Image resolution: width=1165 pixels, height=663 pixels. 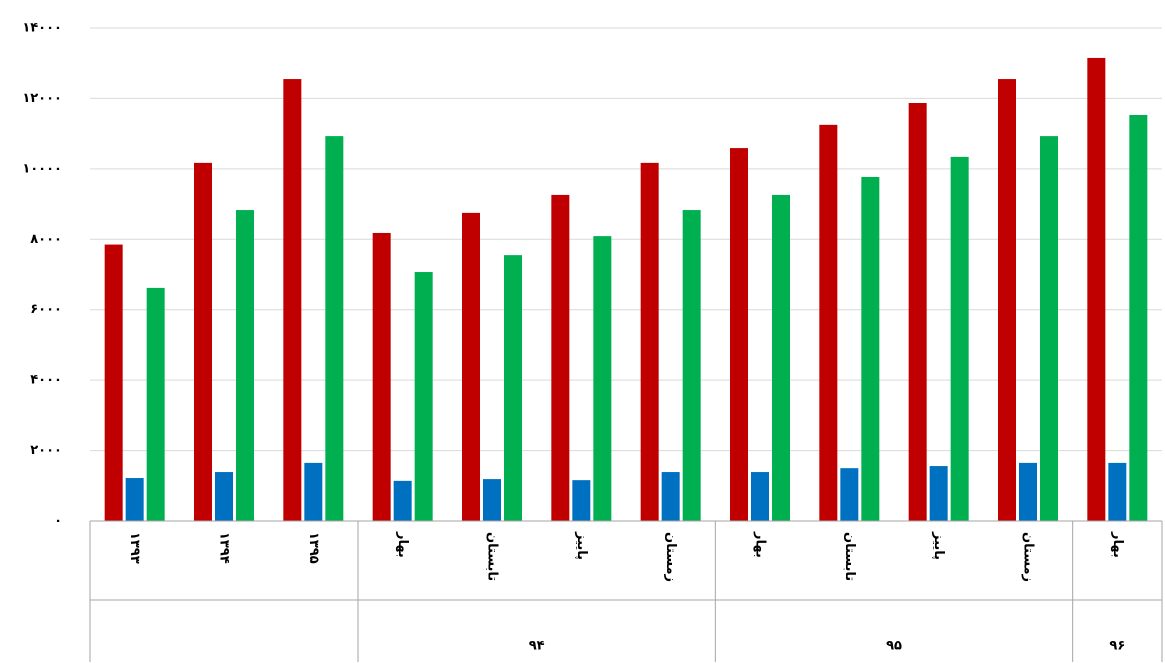 What do you see at coordinates (313, 548) in the screenshot?
I see `x-tick-label: ۱۳۹۵` at bounding box center [313, 548].